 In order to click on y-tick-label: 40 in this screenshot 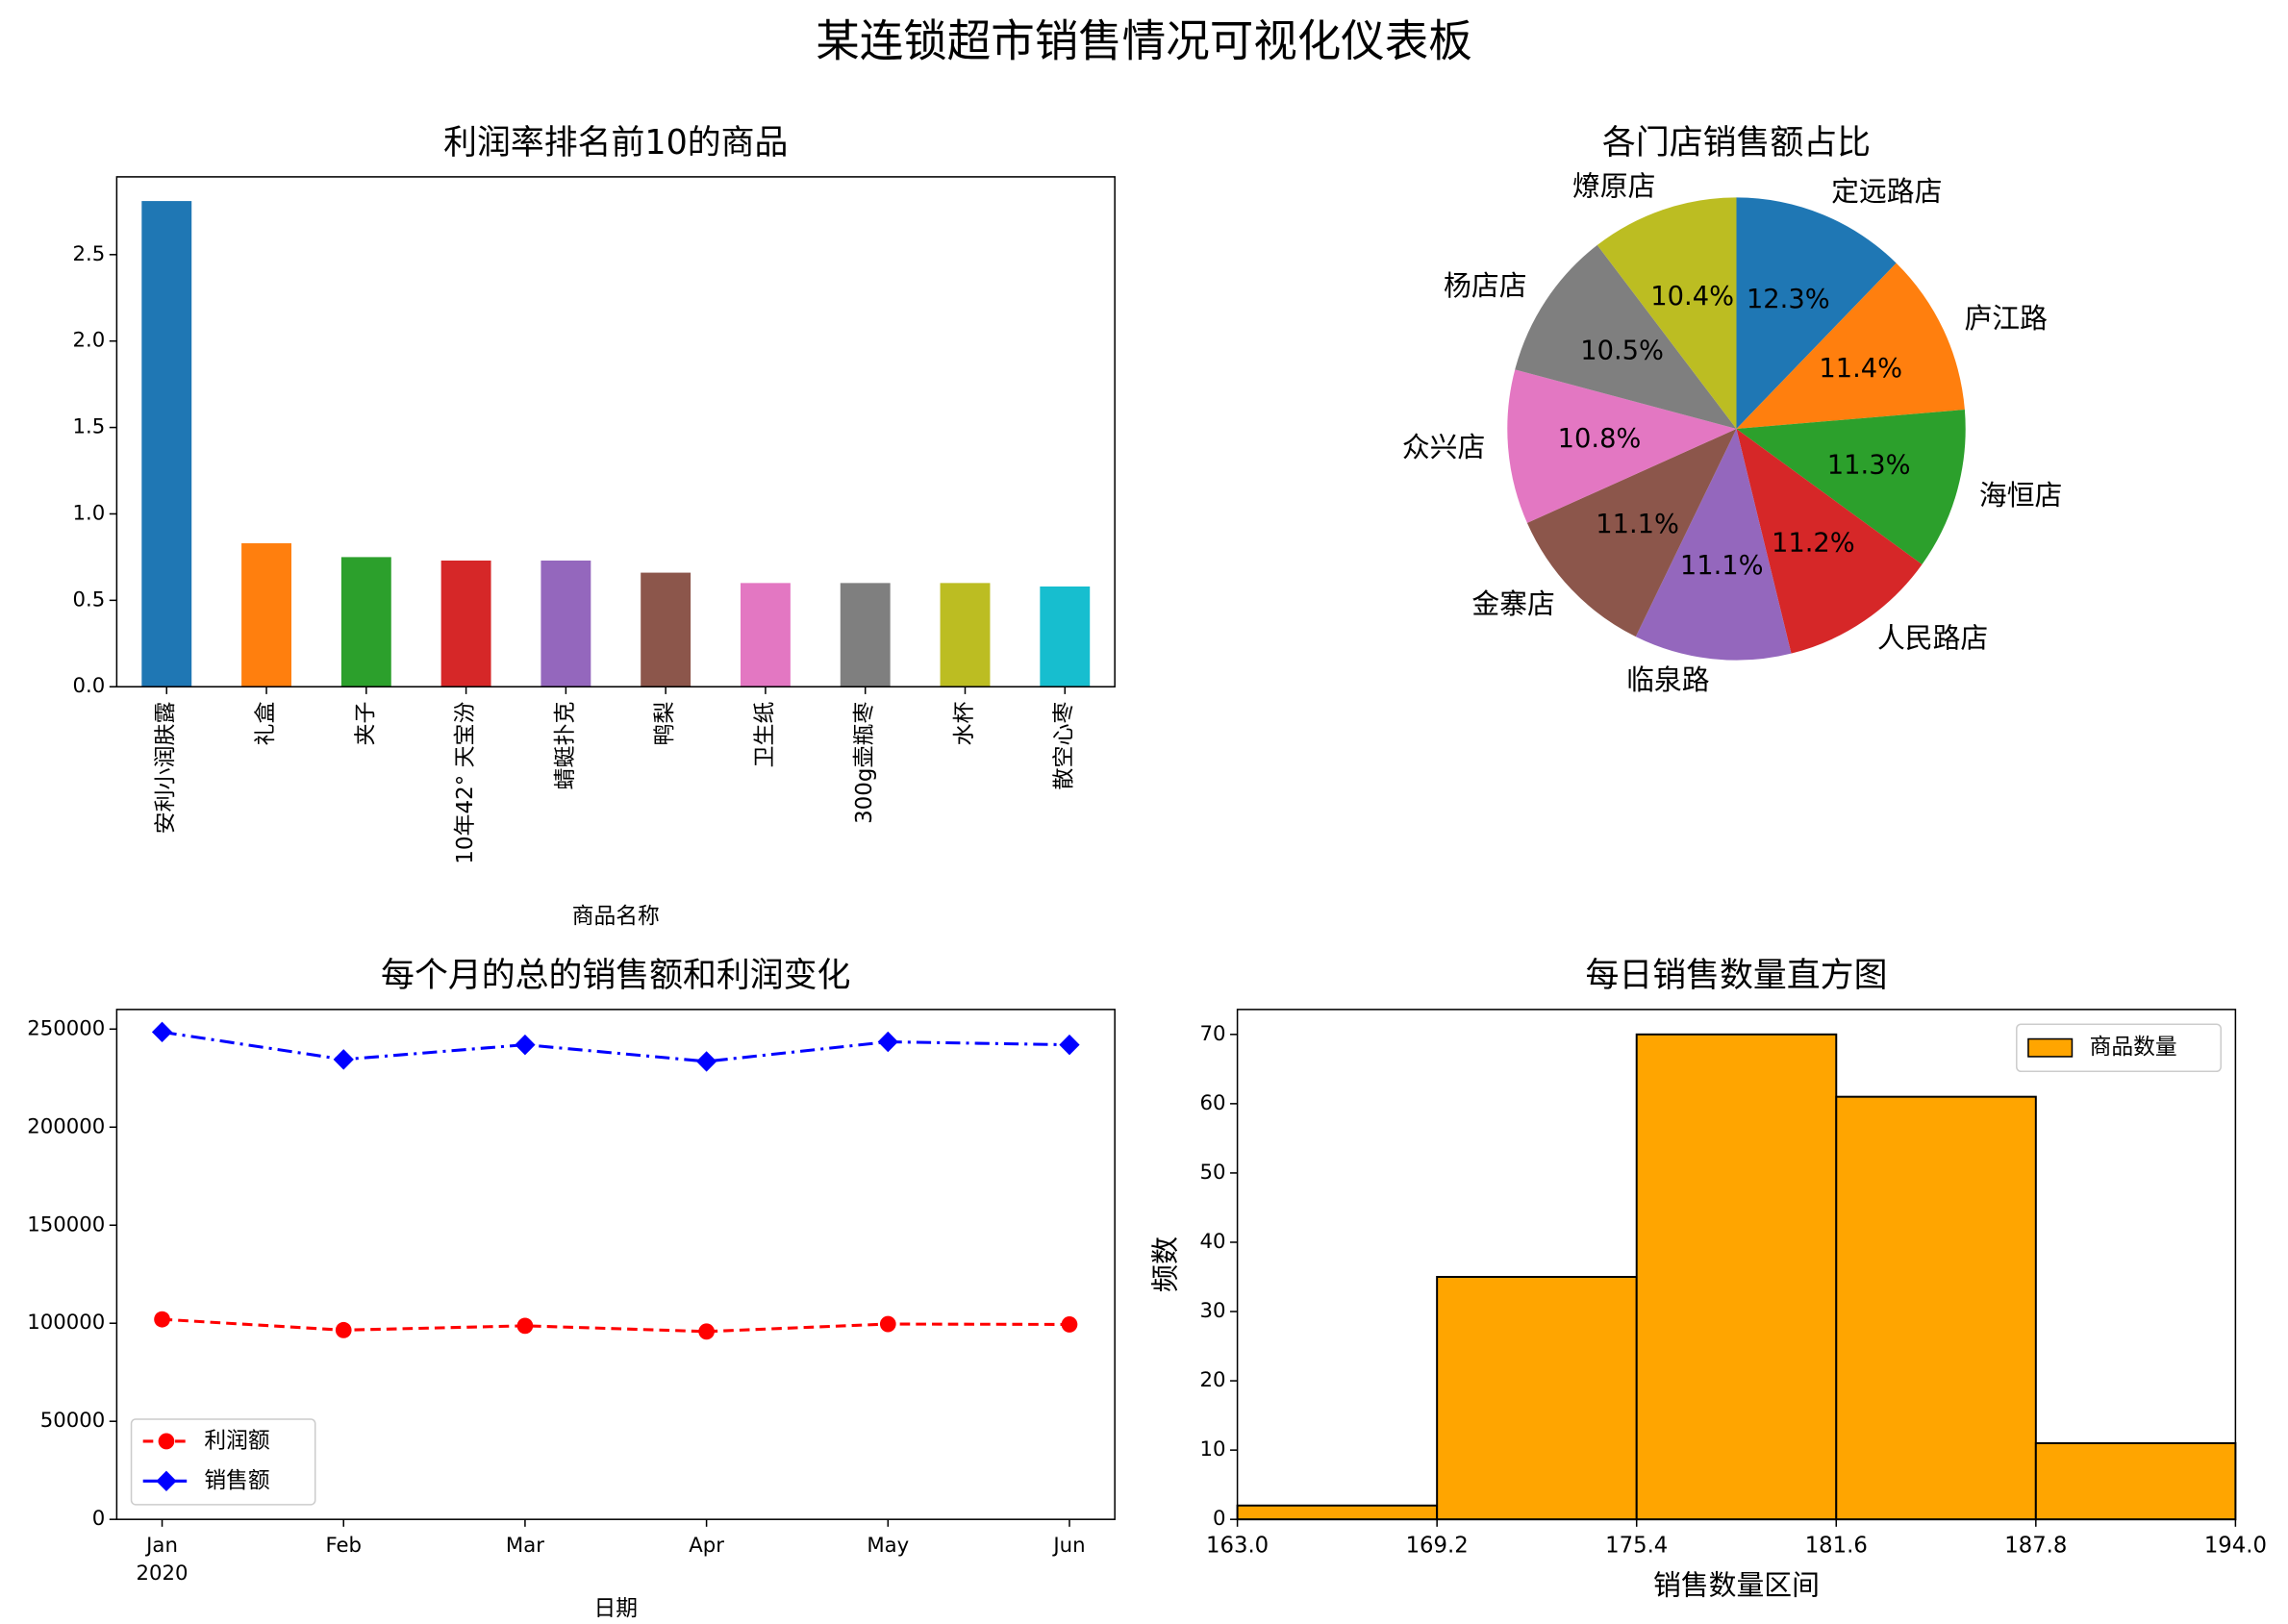, I will do `click(1212, 1242)`.